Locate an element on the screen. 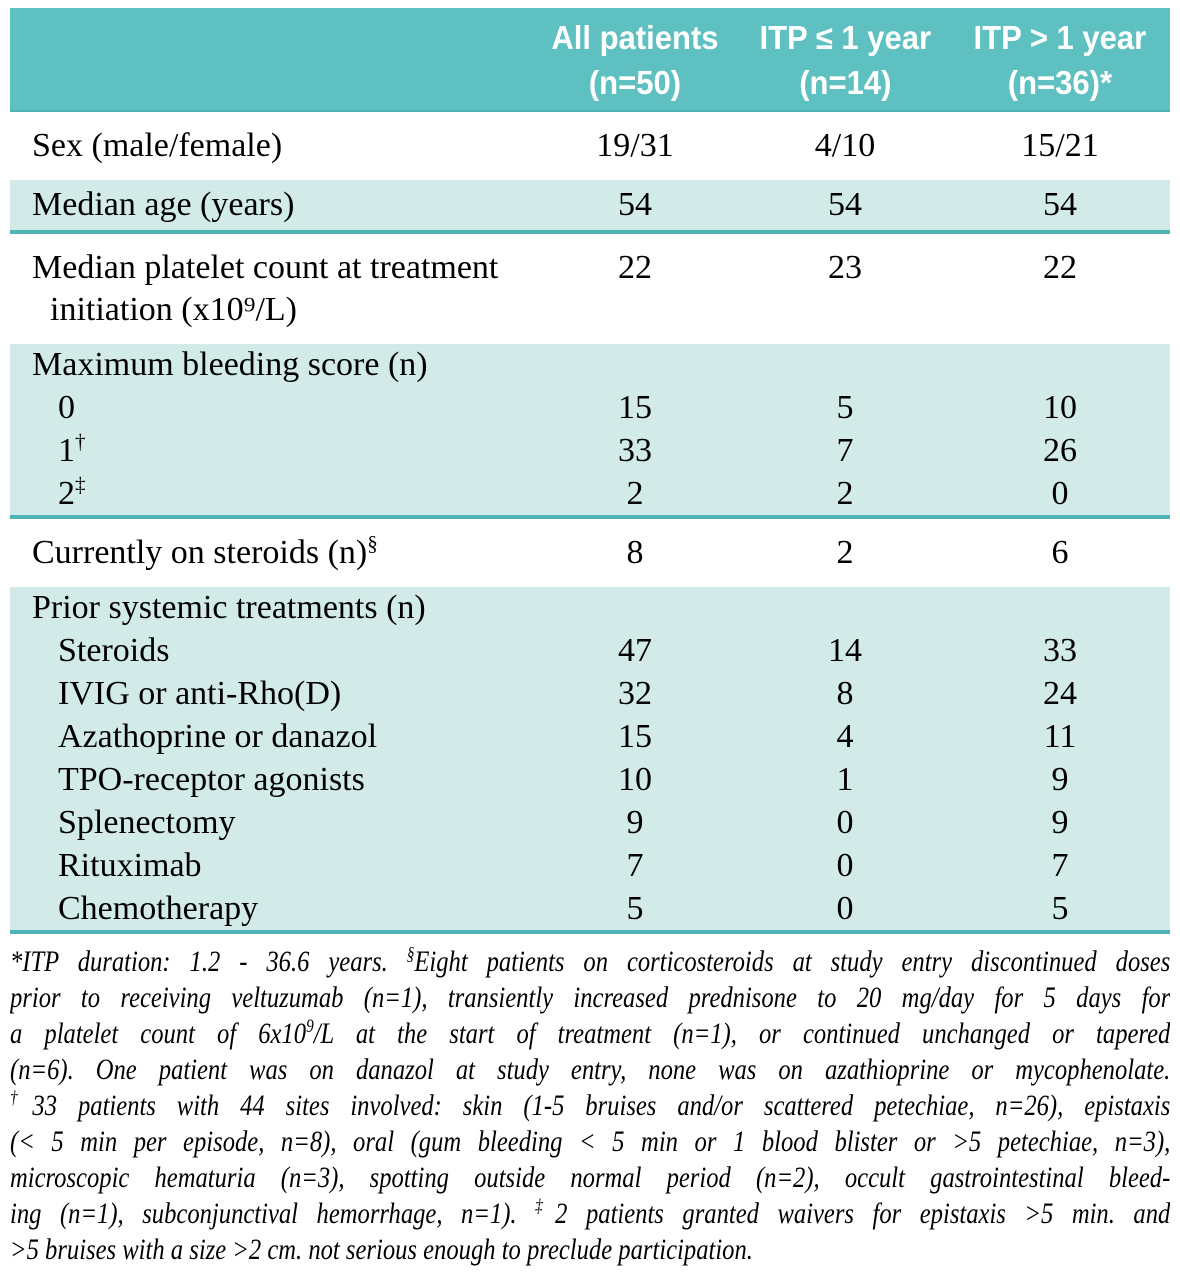 This screenshot has height=1280, width=1180. column-header-line2: (n=50) is located at coordinates (635, 82).